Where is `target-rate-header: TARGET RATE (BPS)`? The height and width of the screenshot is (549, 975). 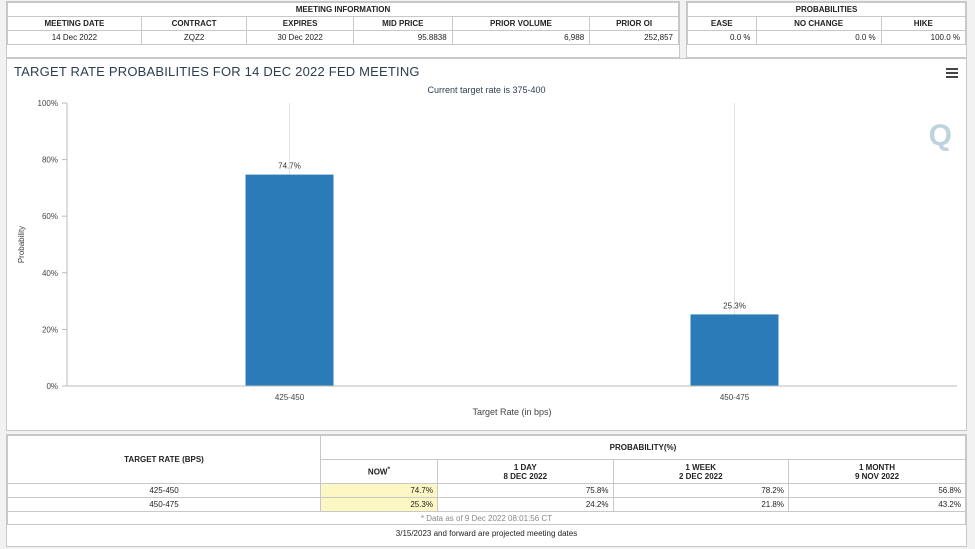
target-rate-header: TARGET RATE (BPS) is located at coordinates (164, 459).